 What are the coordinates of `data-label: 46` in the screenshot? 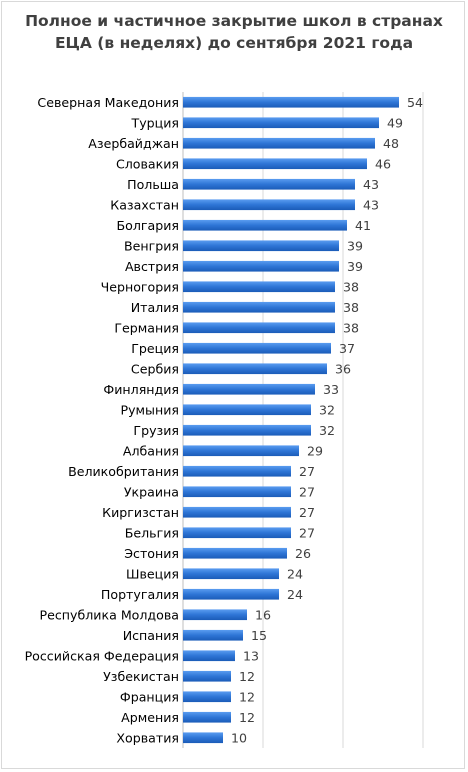 It's located at (383, 163).